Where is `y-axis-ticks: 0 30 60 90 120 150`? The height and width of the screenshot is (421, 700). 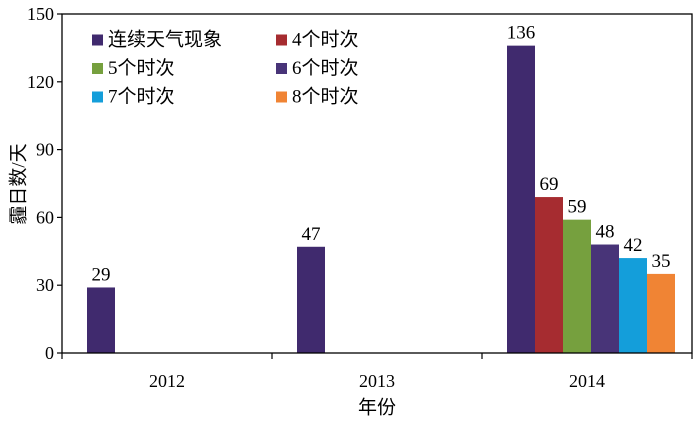 y-axis-ticks: 0 30 60 90 120 150 is located at coordinates (44, 183).